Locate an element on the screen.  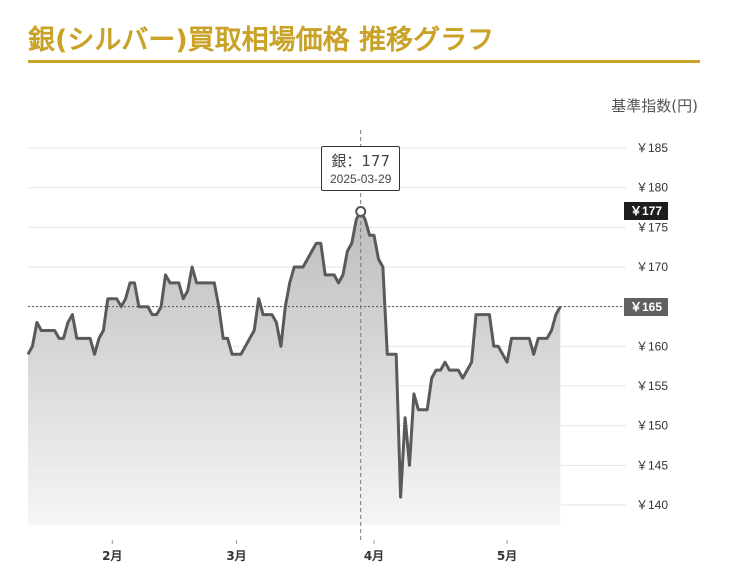
y-tick-label: ￥180 is located at coordinates (652, 188).